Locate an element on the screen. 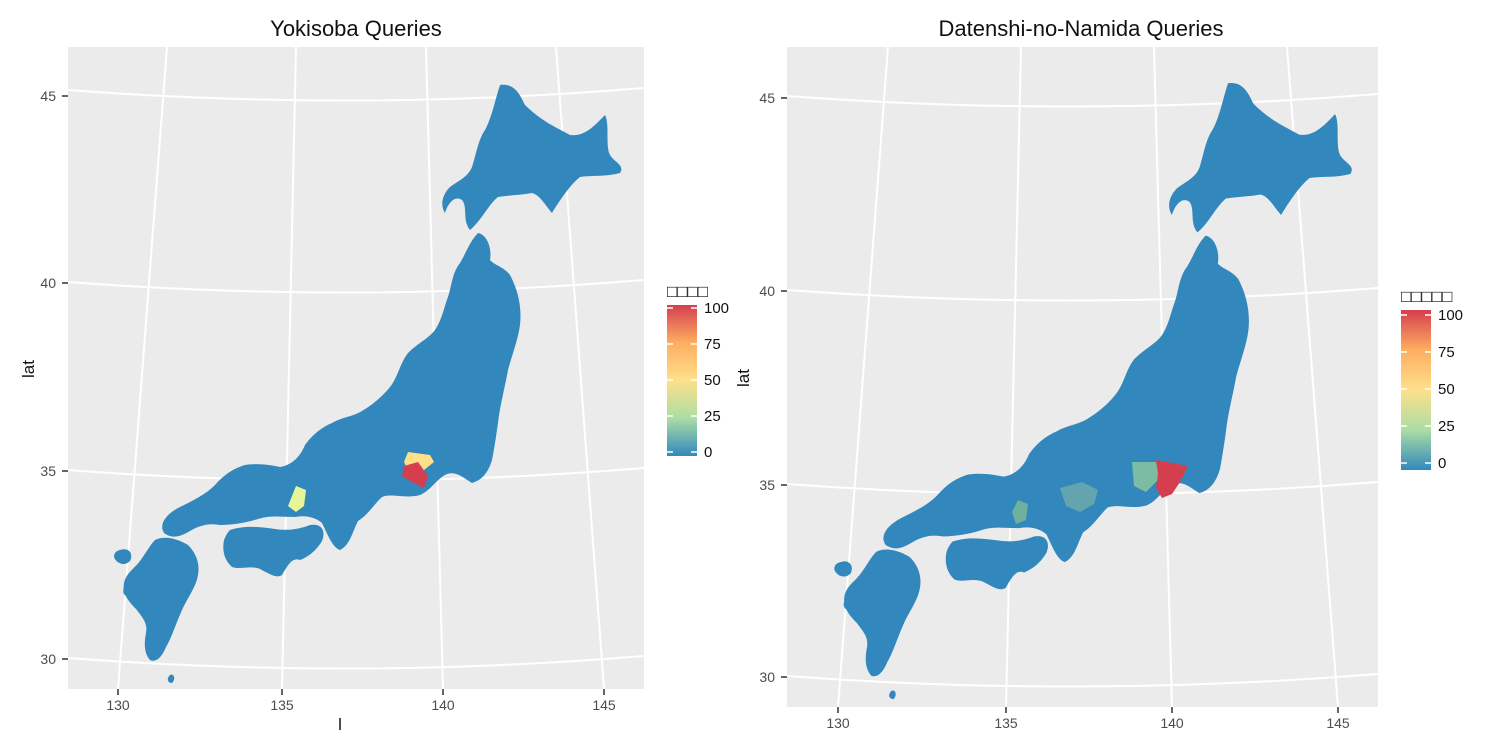  legend-title: □□□□ is located at coordinates (687, 291).